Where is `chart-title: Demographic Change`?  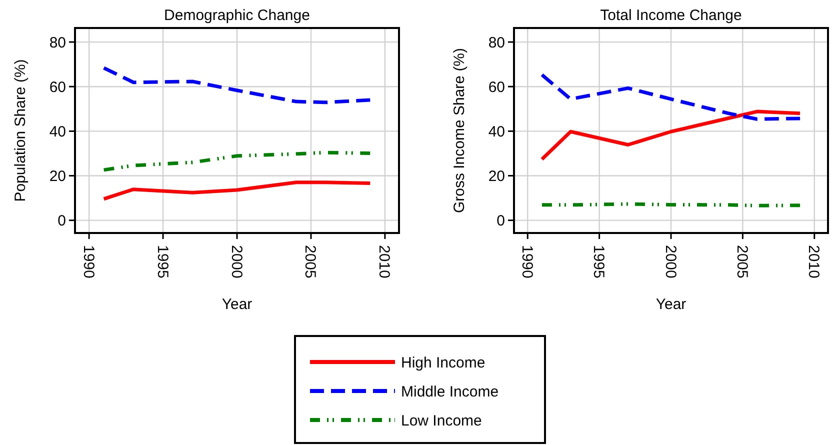
chart-title: Demographic Change is located at coordinates (237, 15).